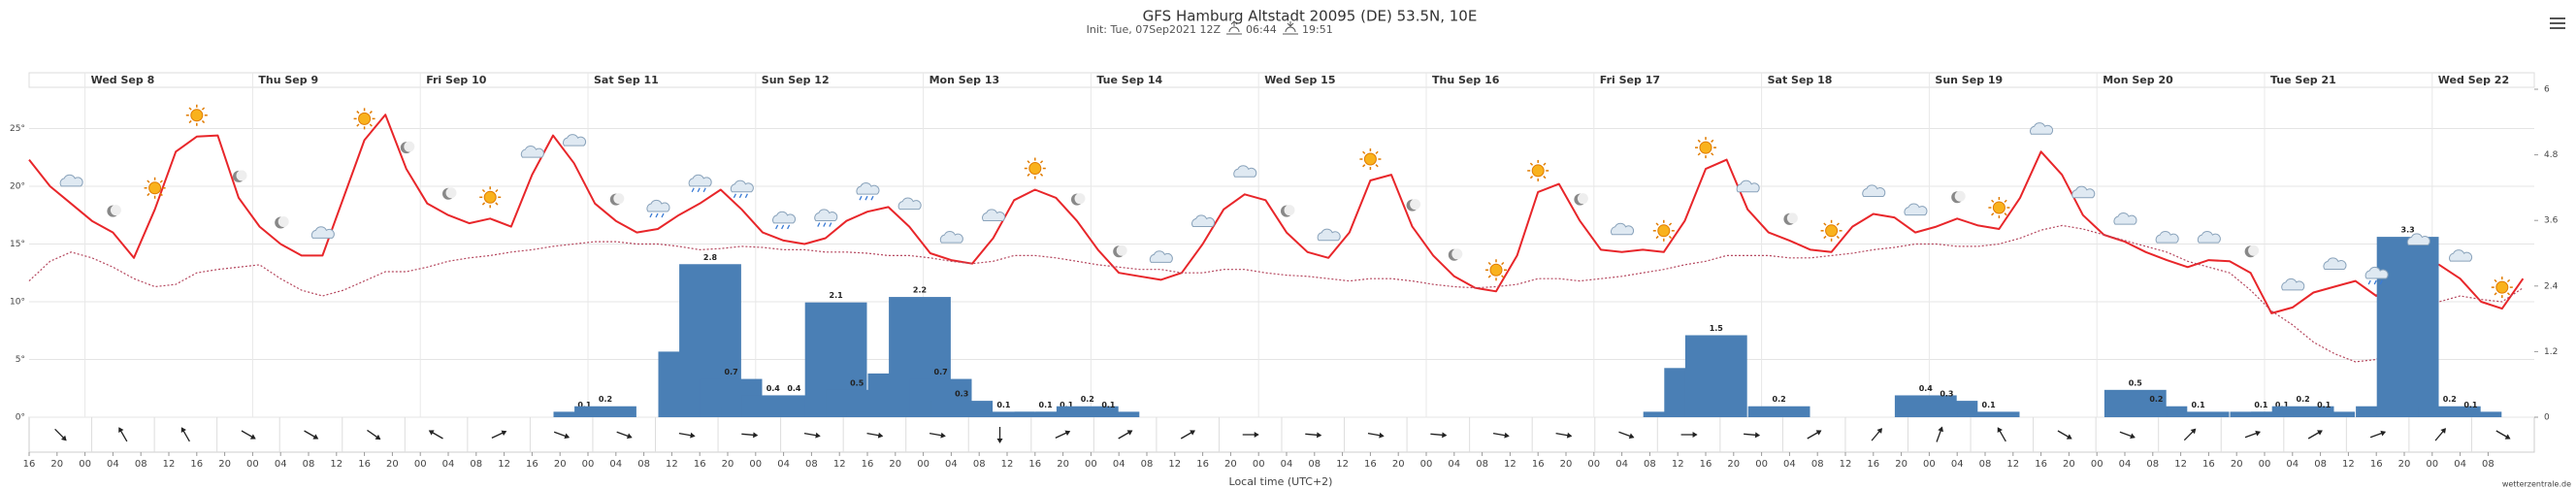  What do you see at coordinates (964, 80) in the screenshot?
I see `day-label: Mon Sep 13` at bounding box center [964, 80].